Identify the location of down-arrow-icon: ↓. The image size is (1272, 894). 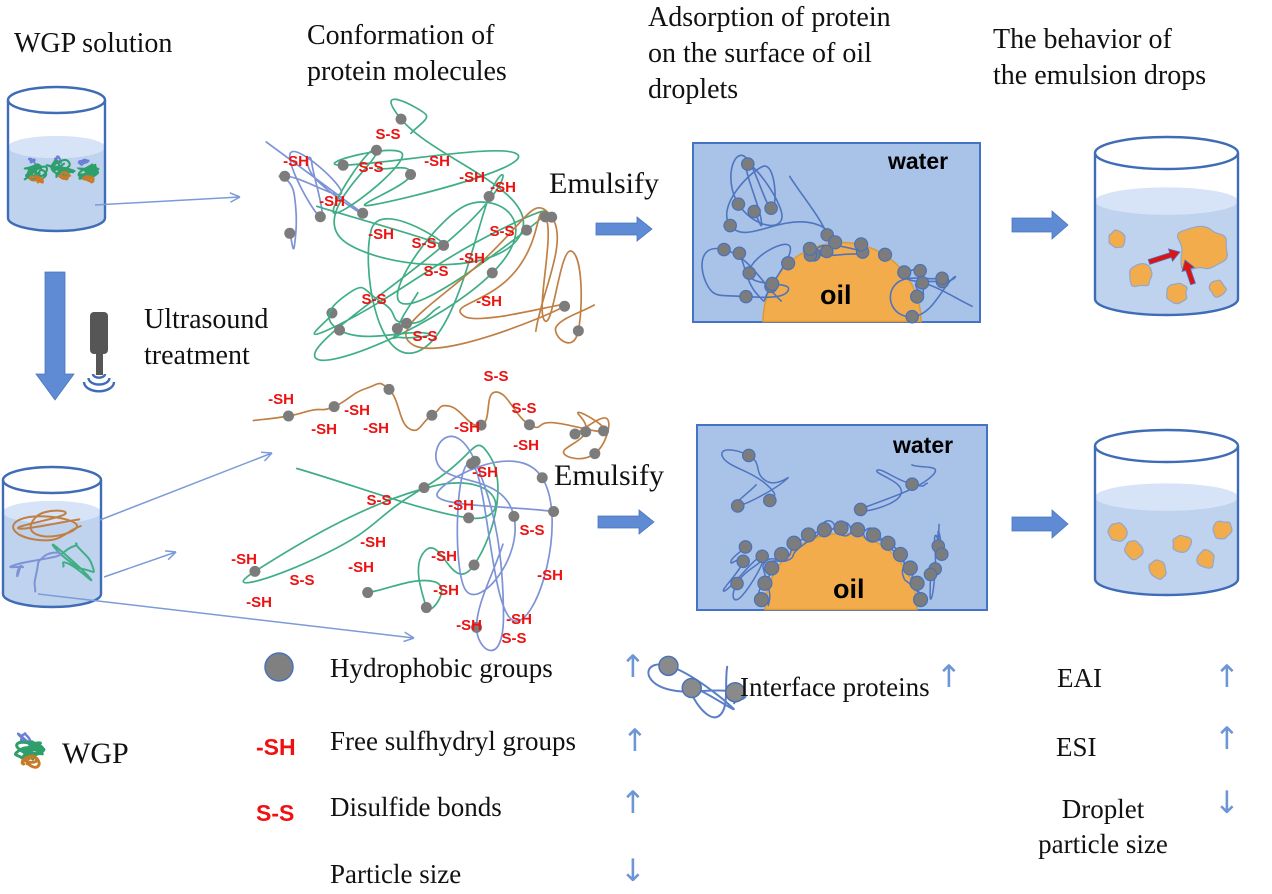
(633, 871).